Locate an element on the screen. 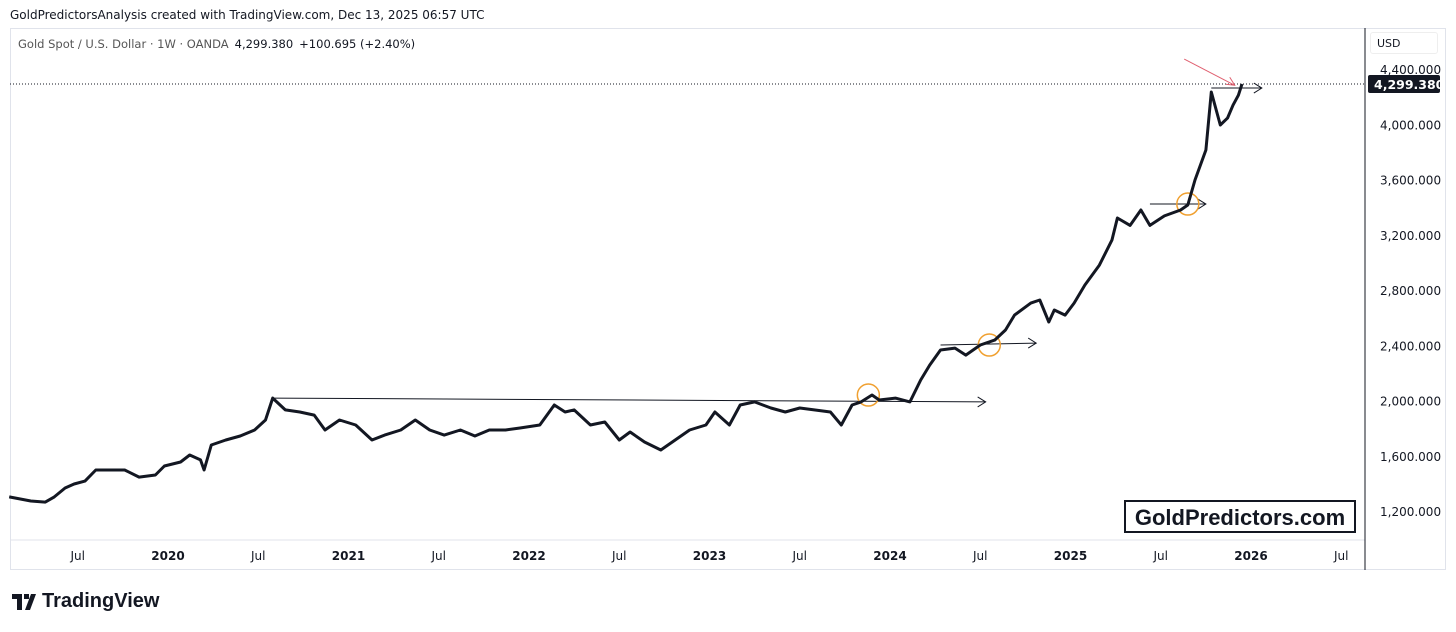  watermark: GoldPredictors.com is located at coordinates (1240, 516).